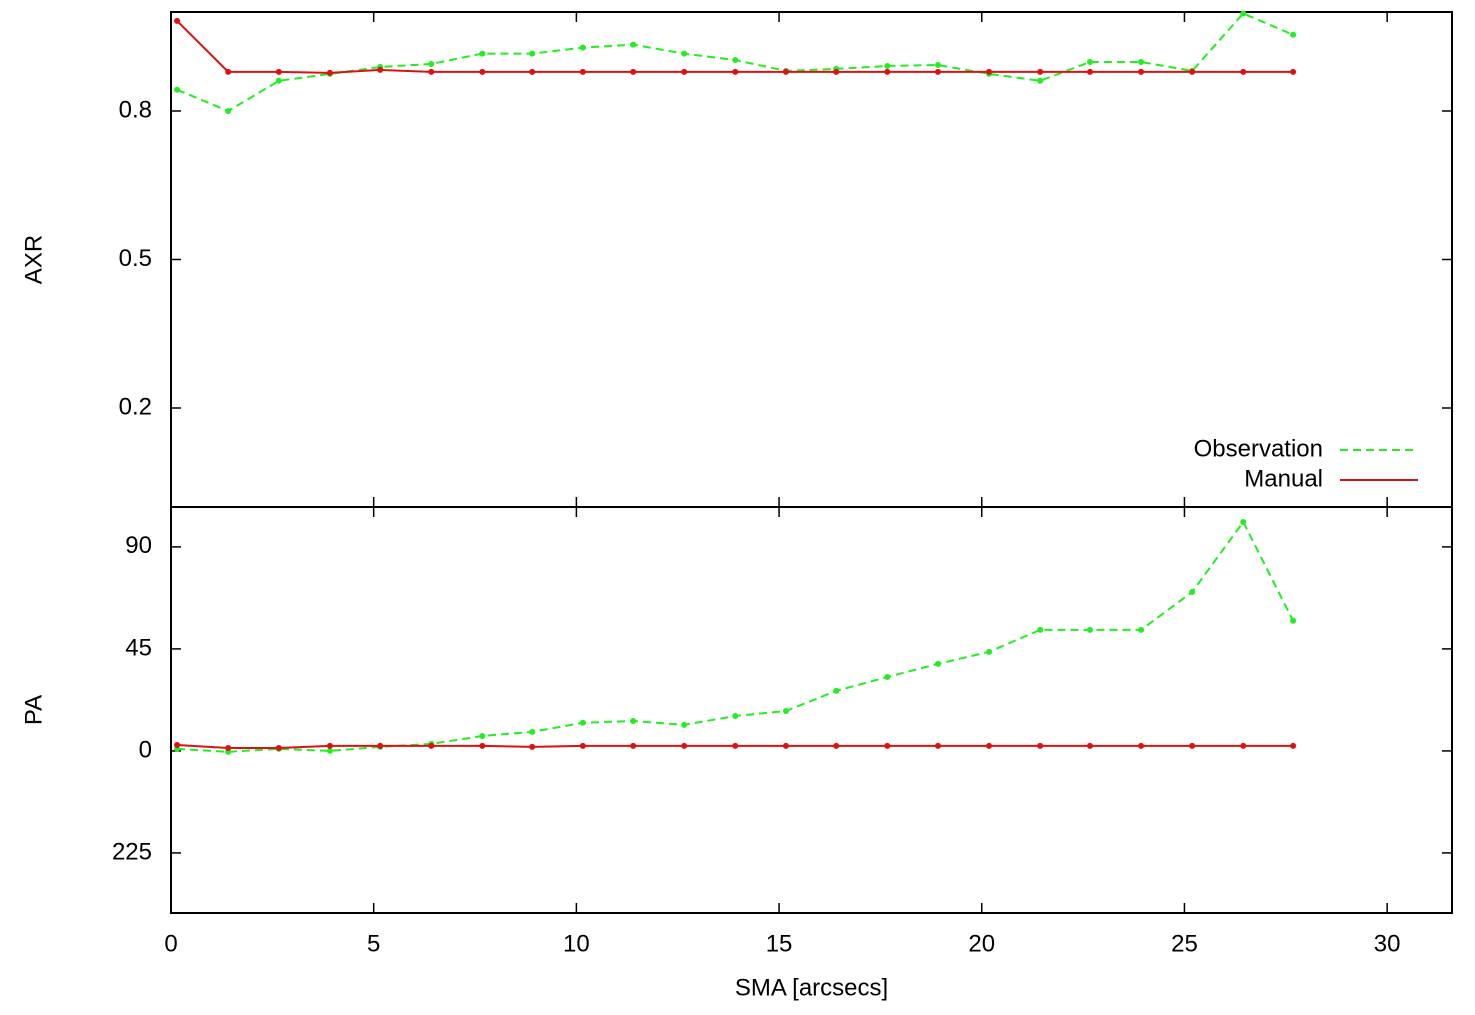  Describe the element at coordinates (1258, 448) in the screenshot. I see `legend-label: Observation` at that location.